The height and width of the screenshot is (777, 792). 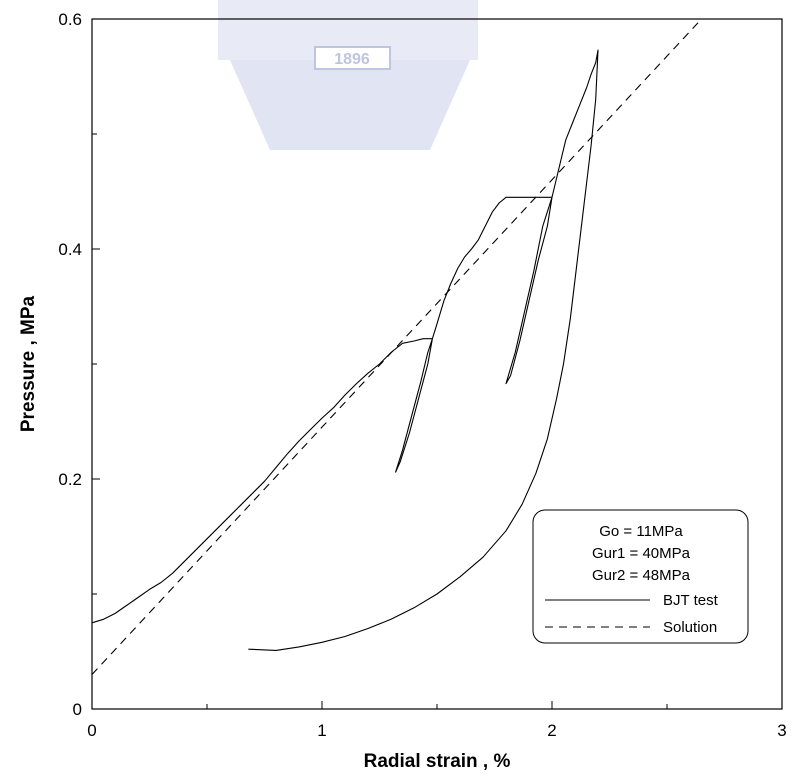 I want to click on watermark-seal: 1896, so click(x=348, y=75).